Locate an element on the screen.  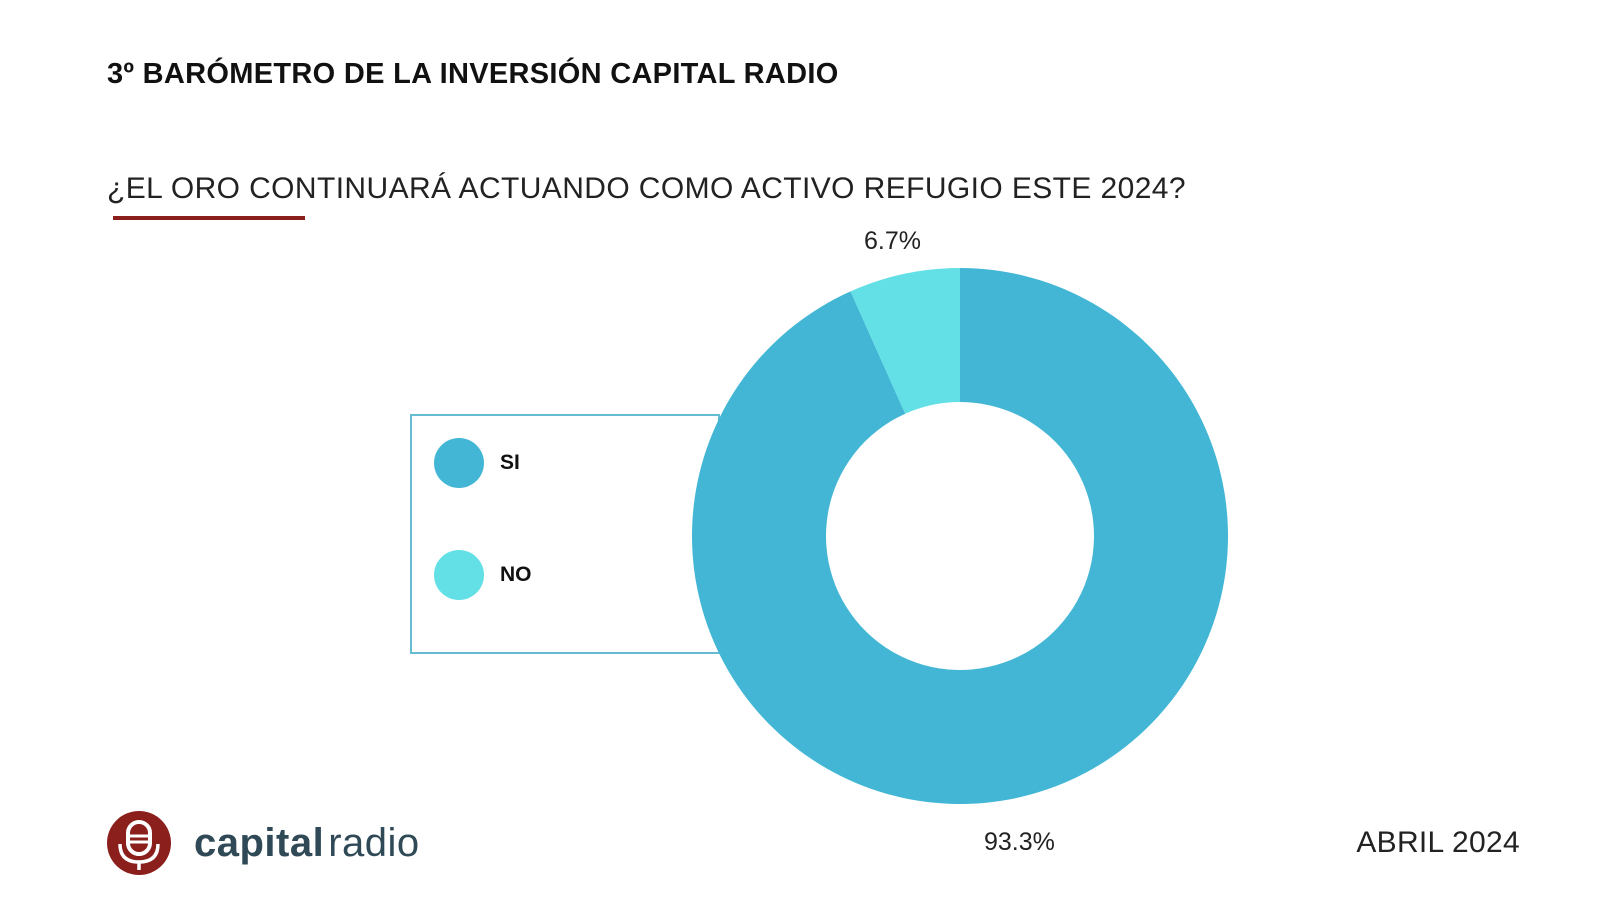
legend-swatch-si is located at coordinates (459, 463).